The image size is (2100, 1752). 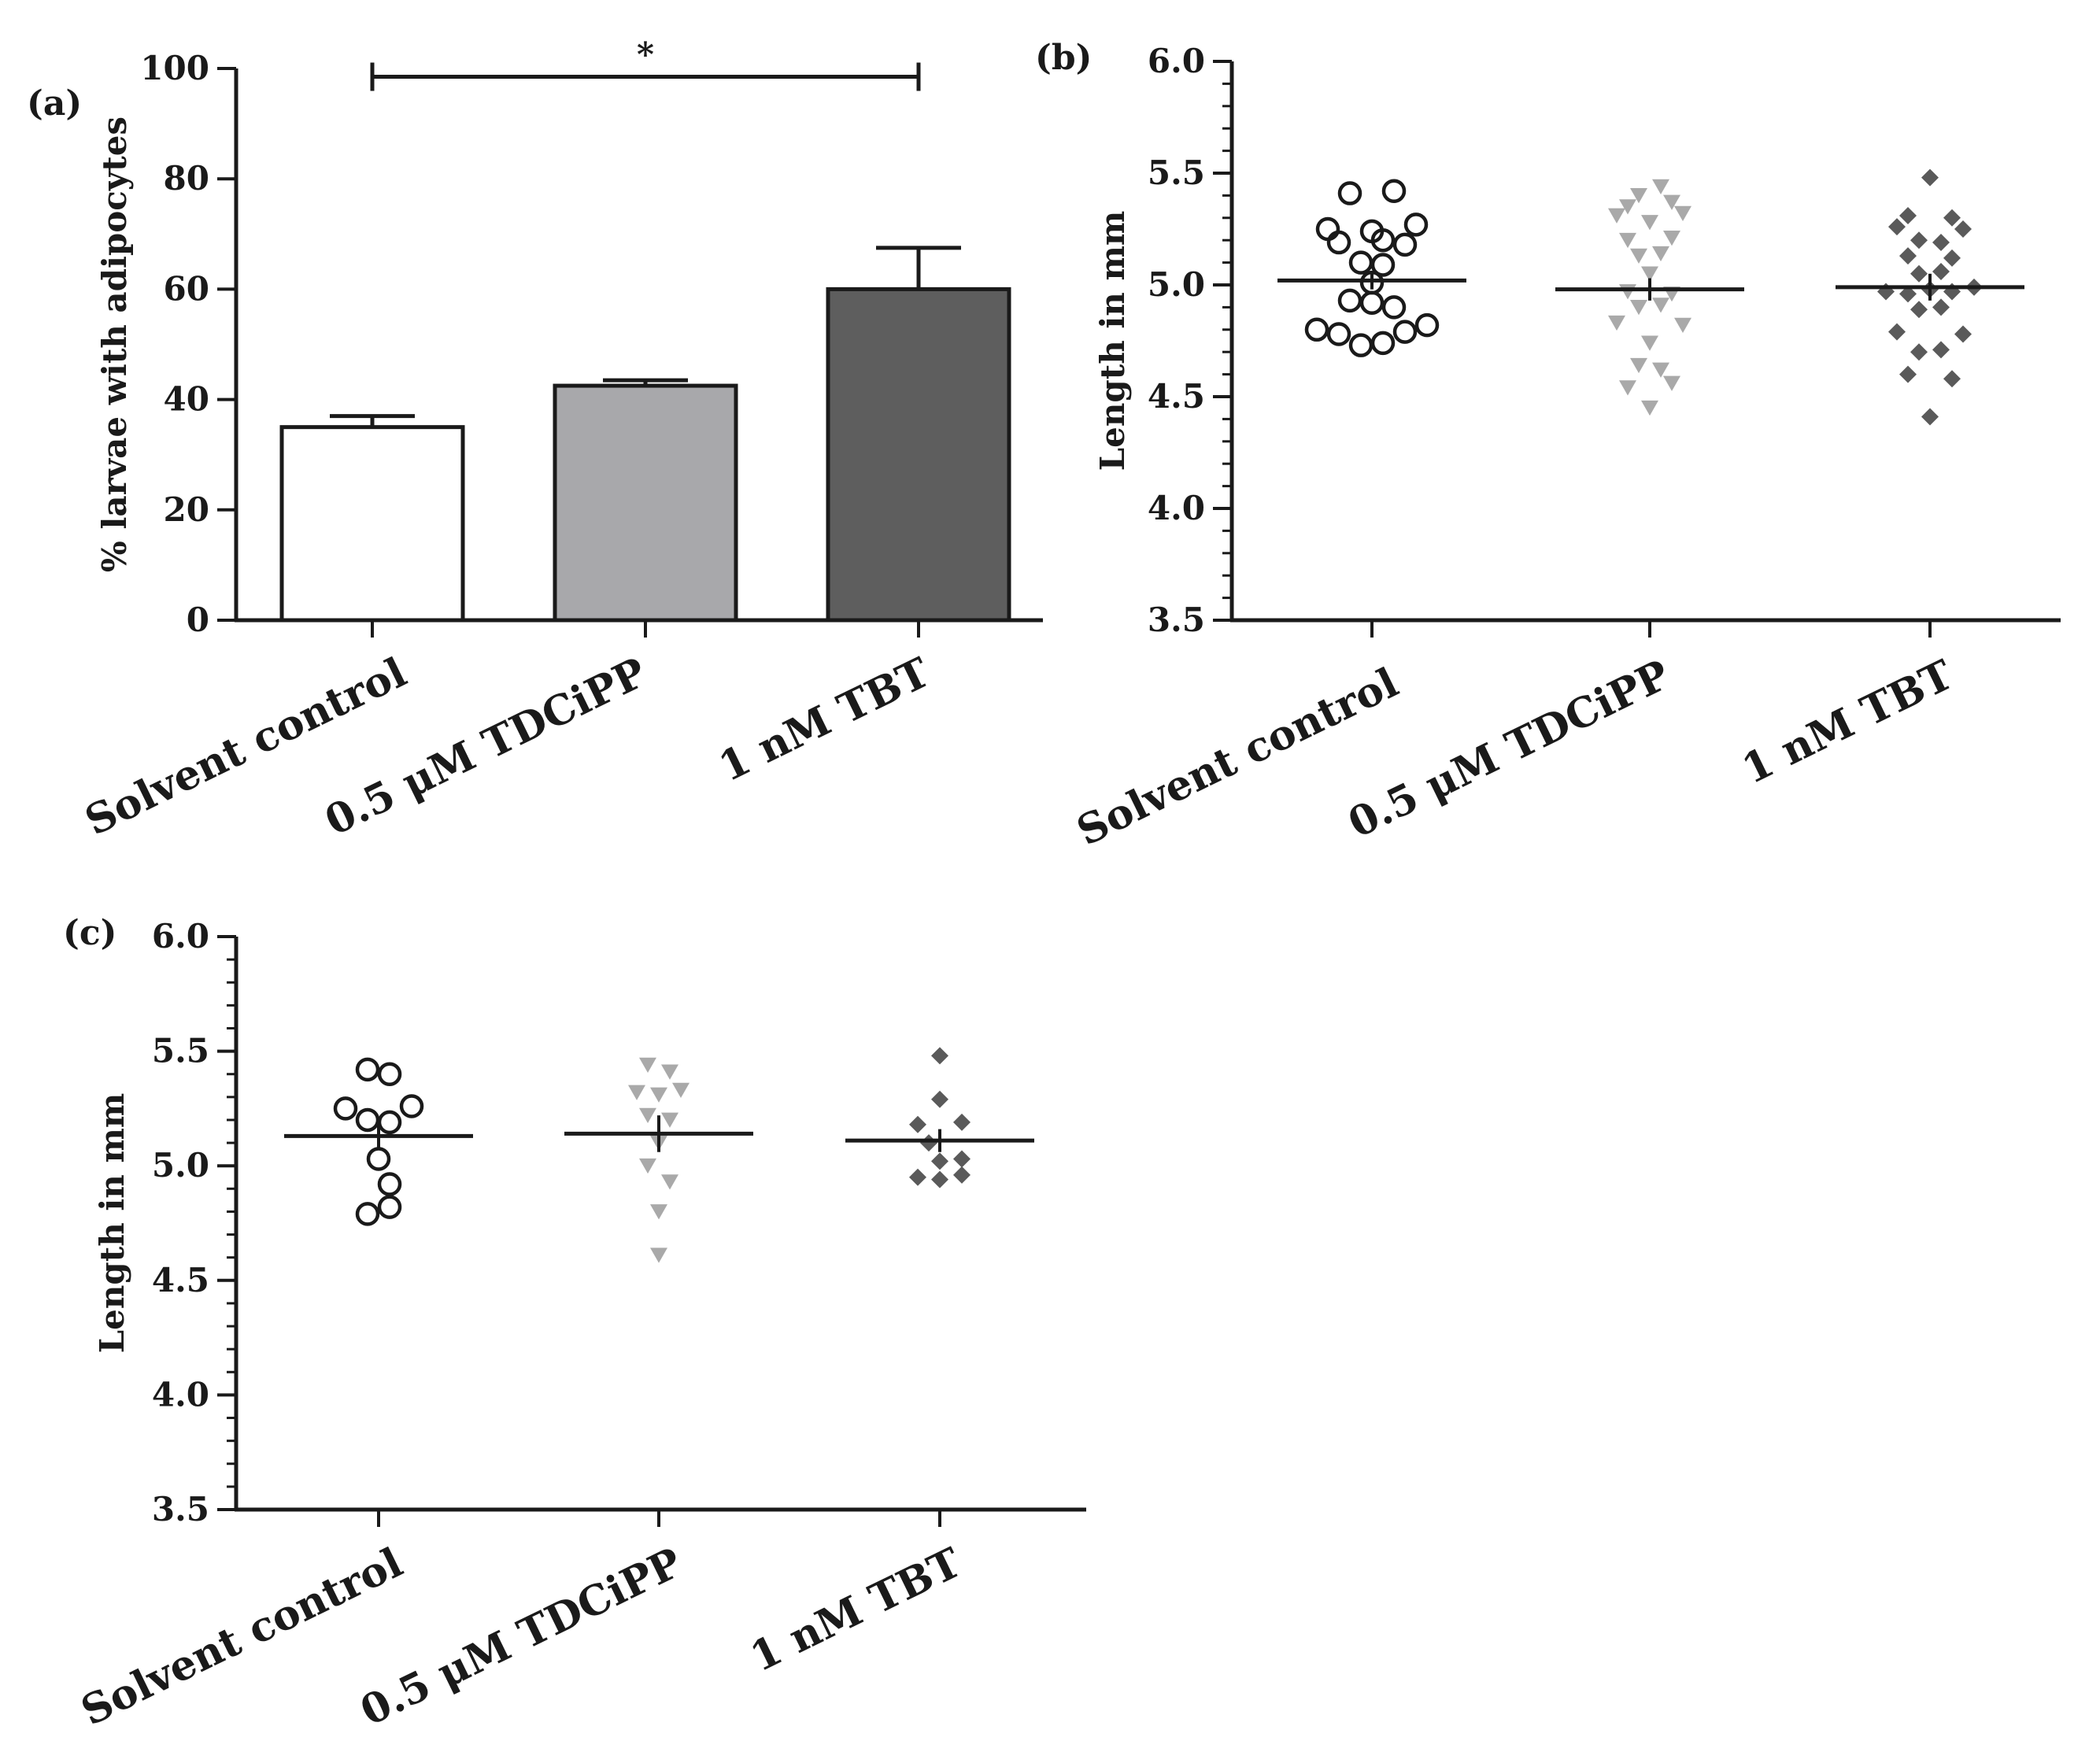 What do you see at coordinates (181, 1280) in the screenshot?
I see `y-tick-label: 4.5` at bounding box center [181, 1280].